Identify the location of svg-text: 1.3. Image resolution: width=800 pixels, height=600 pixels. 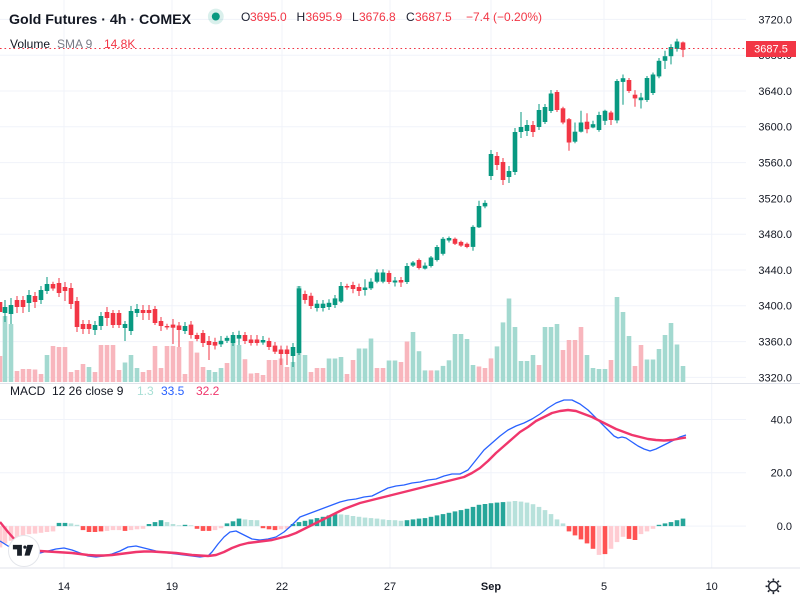
(145, 391).